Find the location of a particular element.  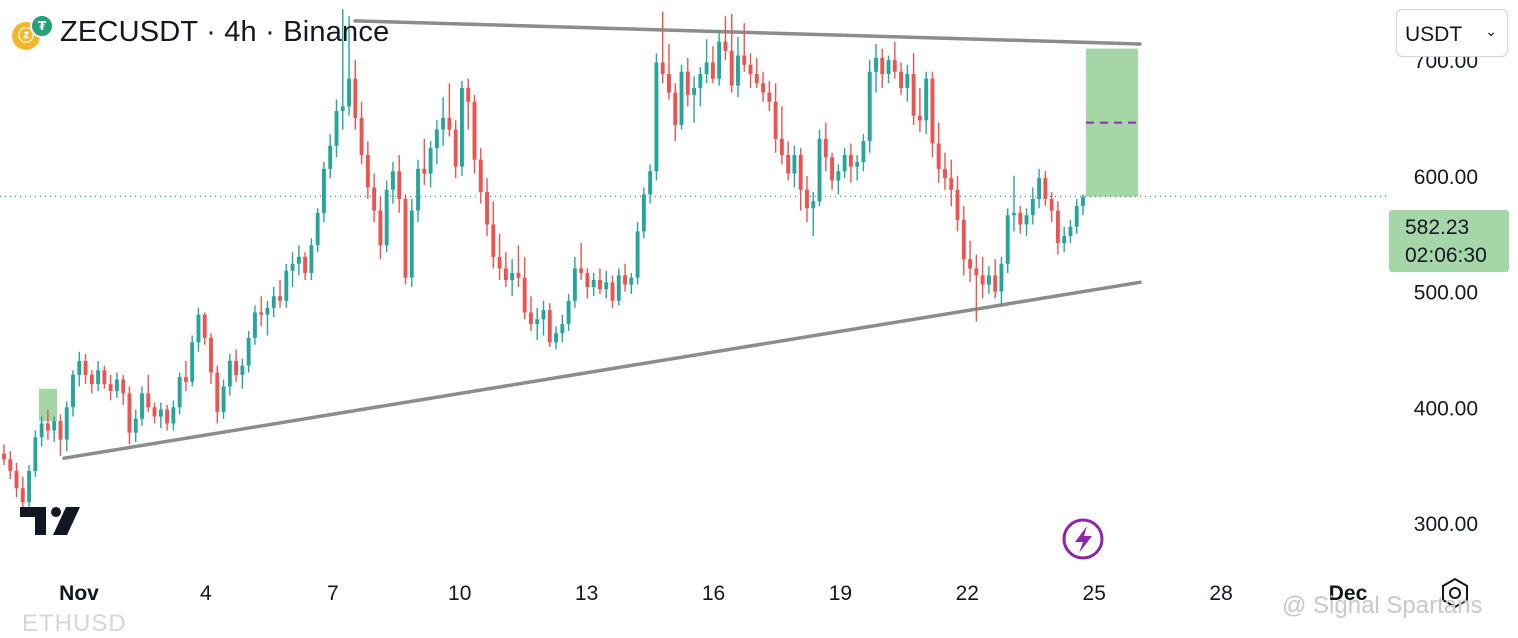

settings-icon is located at coordinates (1455, 593).